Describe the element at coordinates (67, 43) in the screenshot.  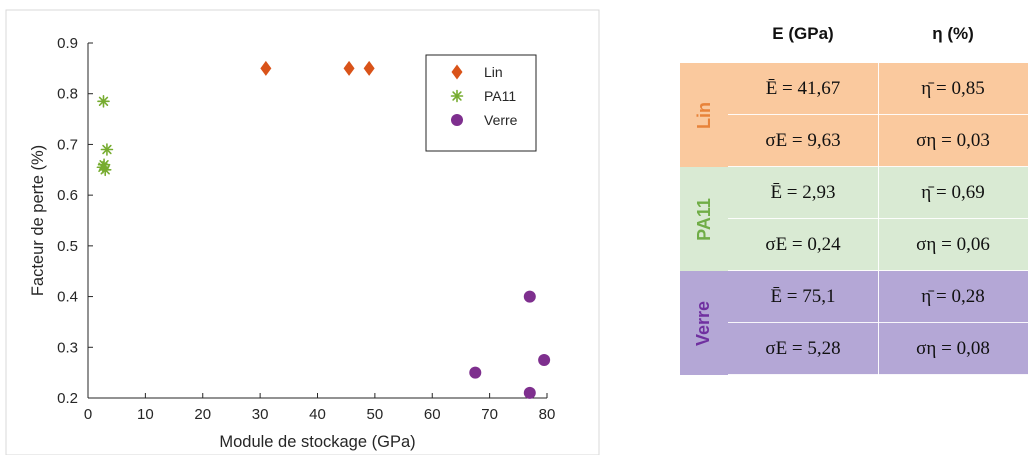
I see `y-tick-label: 0.9` at that location.